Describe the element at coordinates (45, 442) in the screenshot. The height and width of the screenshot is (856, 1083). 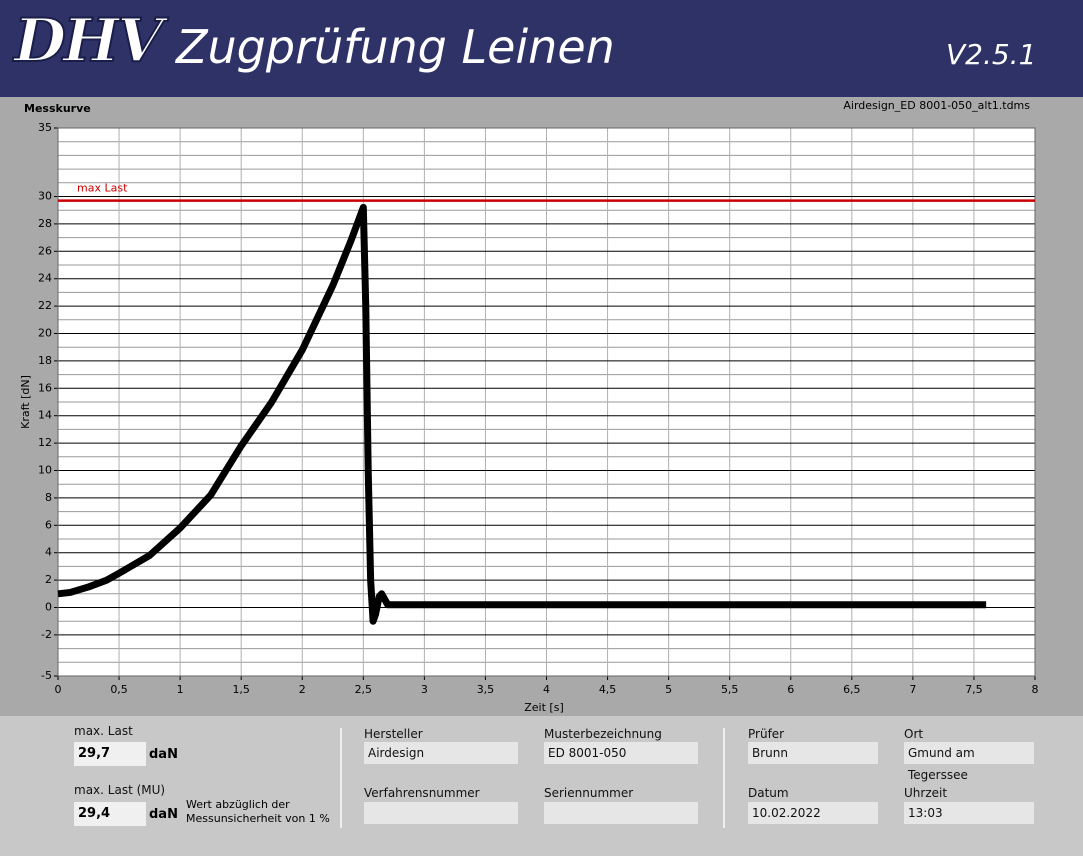
I see `y-tick-label: 12` at that location.